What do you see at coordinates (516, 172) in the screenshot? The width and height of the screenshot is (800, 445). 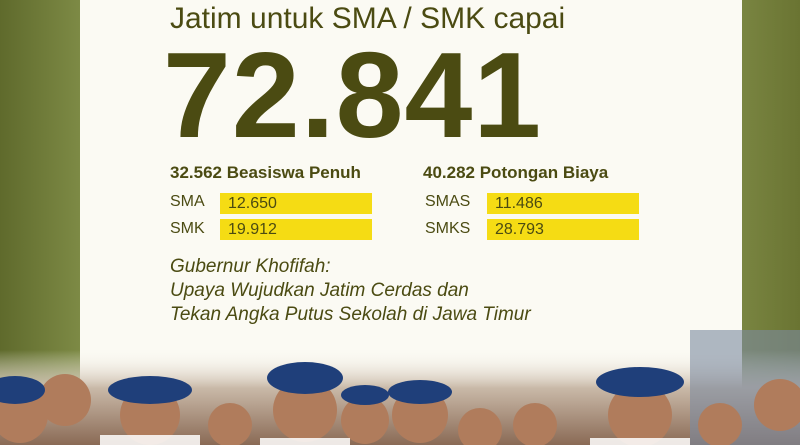 I see `group-heading: 40.282 Potongan Biaya` at bounding box center [516, 172].